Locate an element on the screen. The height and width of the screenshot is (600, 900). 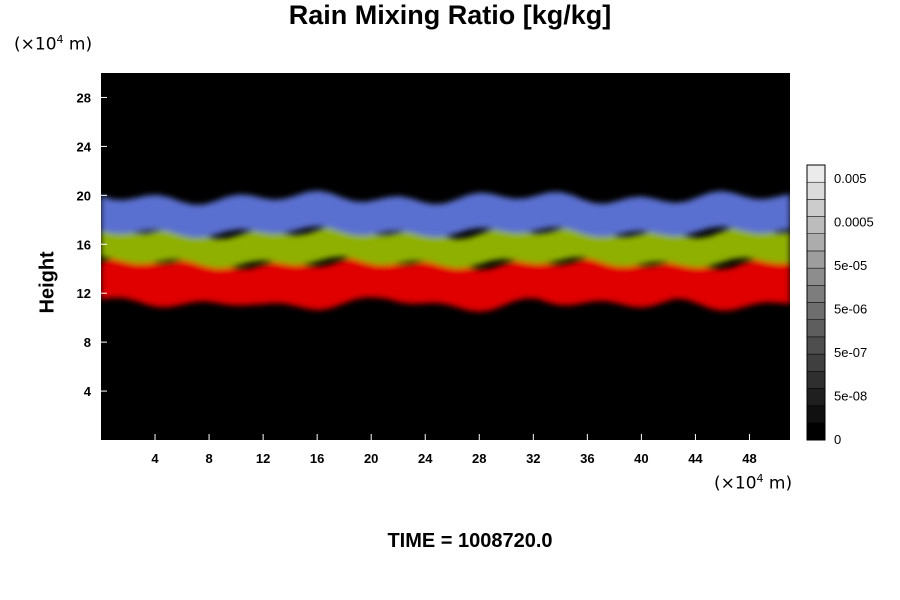
y-axis-unit: (×104 m) is located at coordinates (53, 44).